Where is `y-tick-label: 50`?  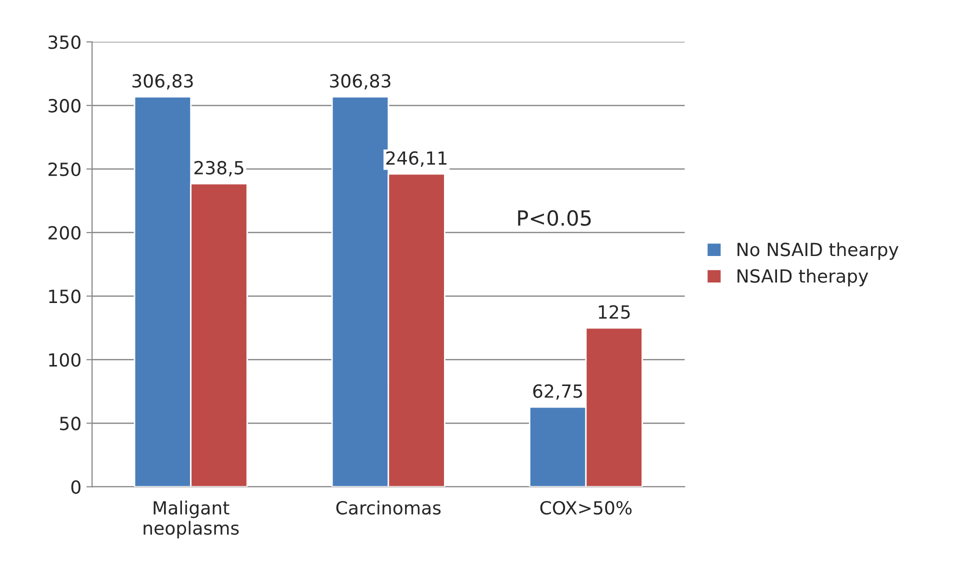 y-tick-label: 50 is located at coordinates (70, 423).